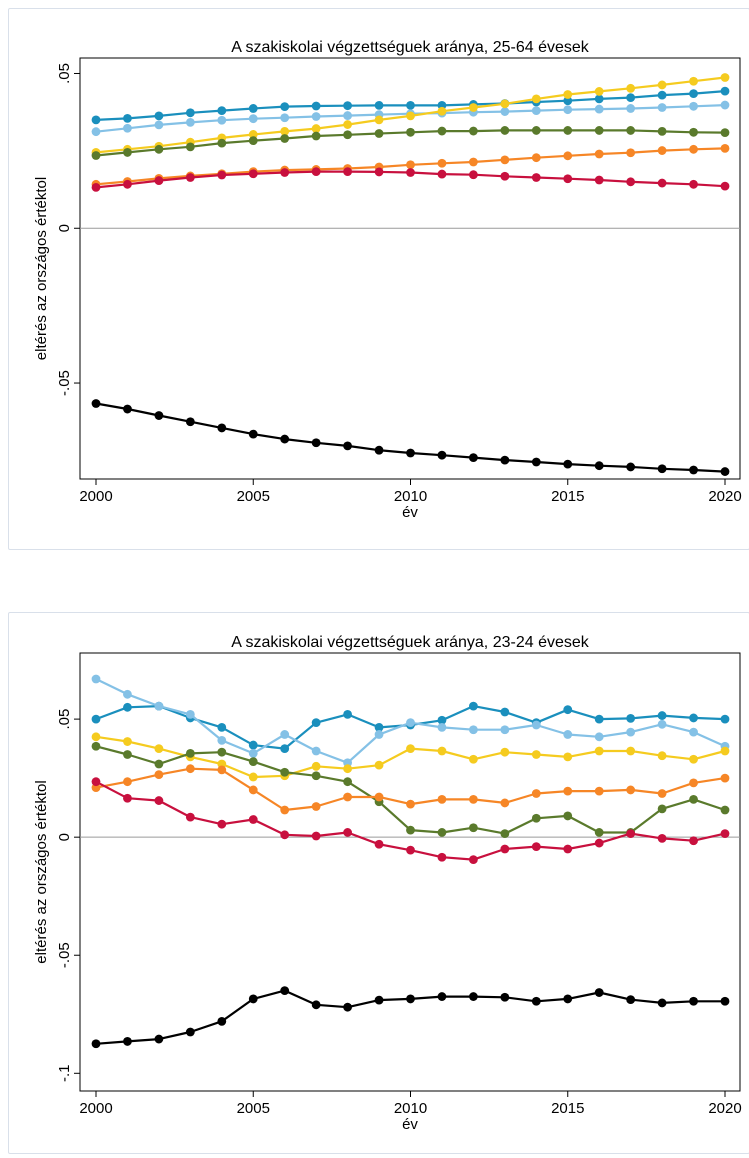  What do you see at coordinates (724, 1108) in the screenshot?
I see `x-tick-label: 2020` at bounding box center [724, 1108].